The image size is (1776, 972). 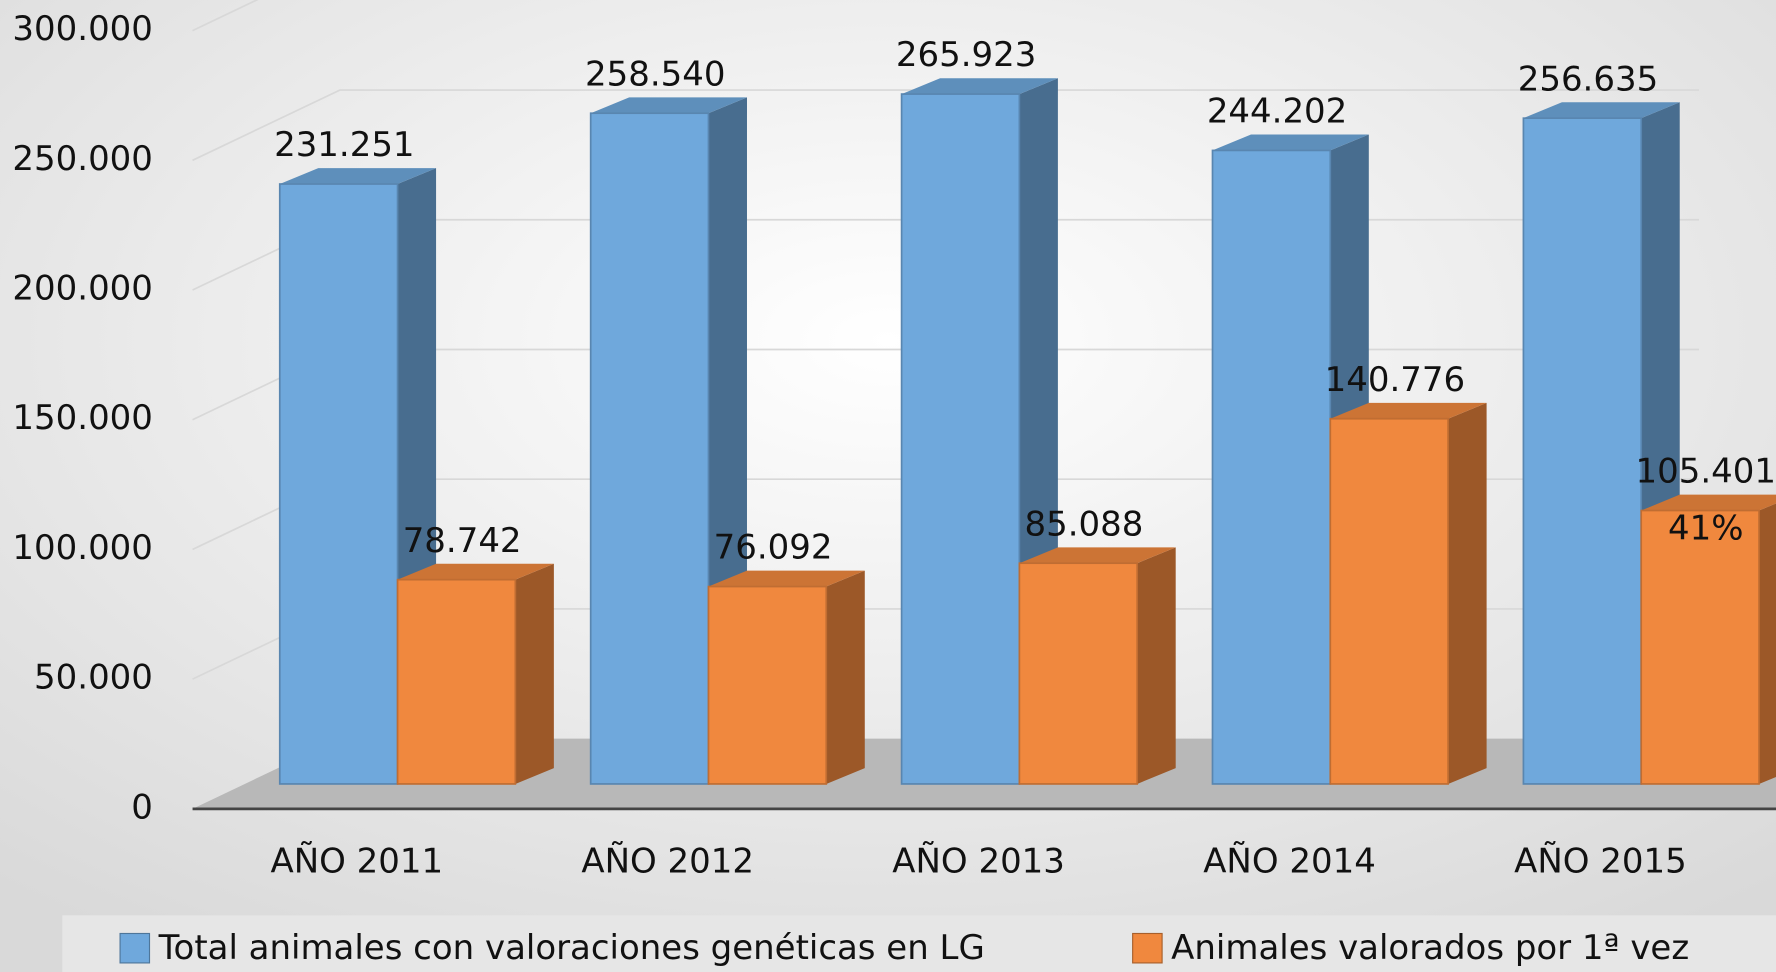 What do you see at coordinates (344, 145) in the screenshot?
I see `data-label: 231.251` at bounding box center [344, 145].